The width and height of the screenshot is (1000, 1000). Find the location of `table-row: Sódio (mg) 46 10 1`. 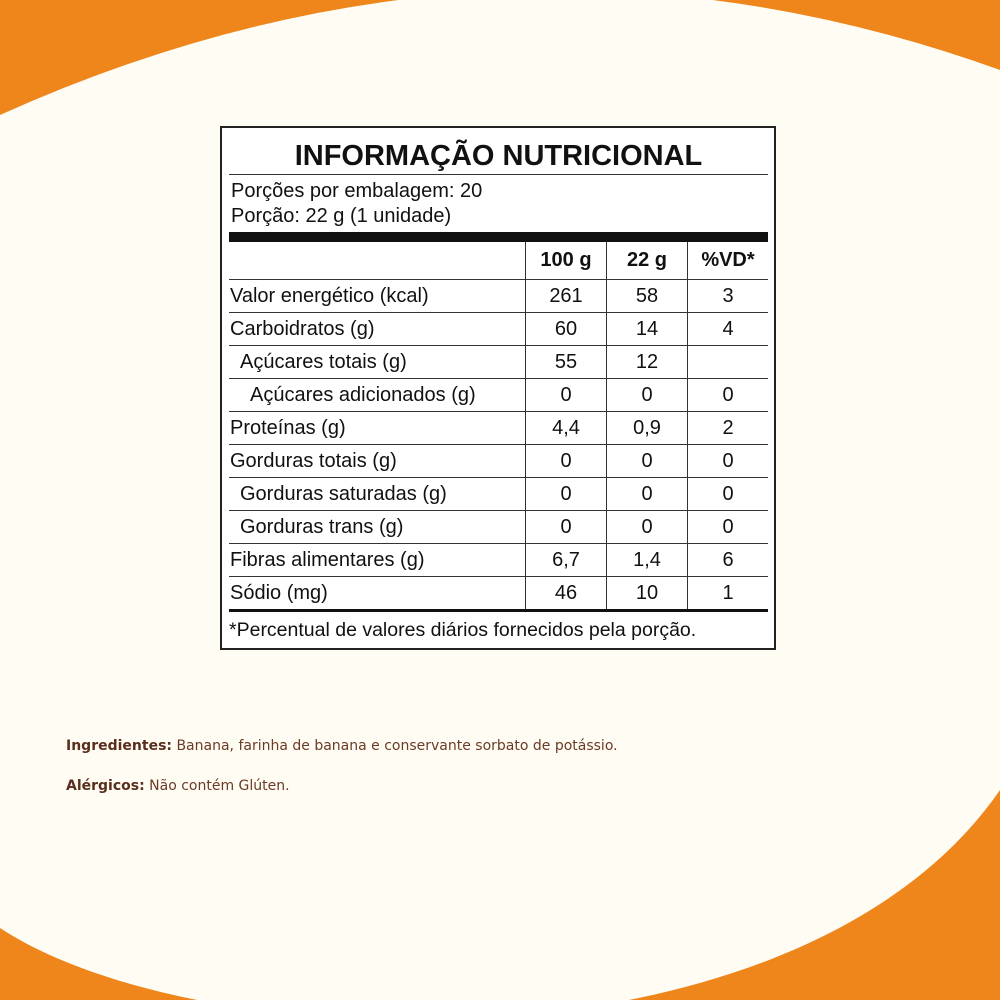

table-row: Sódio (mg) 46 10 1 is located at coordinates (498, 594).